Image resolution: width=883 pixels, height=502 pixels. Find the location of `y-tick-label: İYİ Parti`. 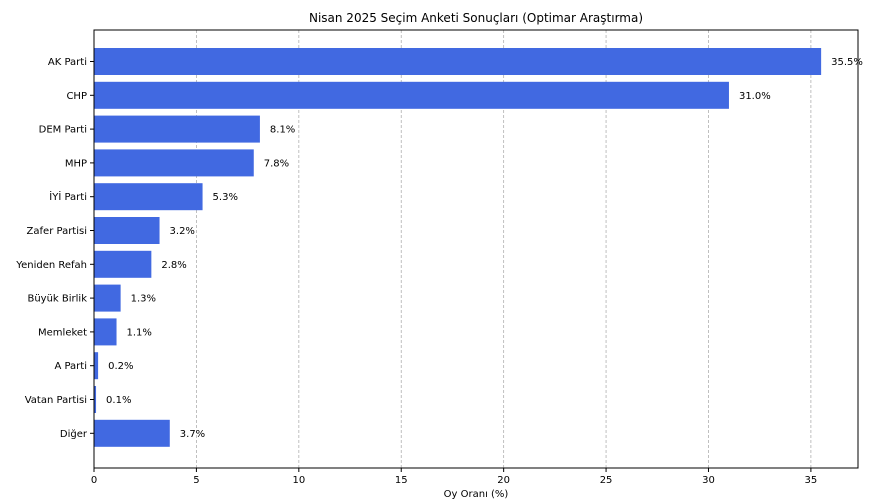

y-tick-label: İYİ Parti is located at coordinates (68, 196).